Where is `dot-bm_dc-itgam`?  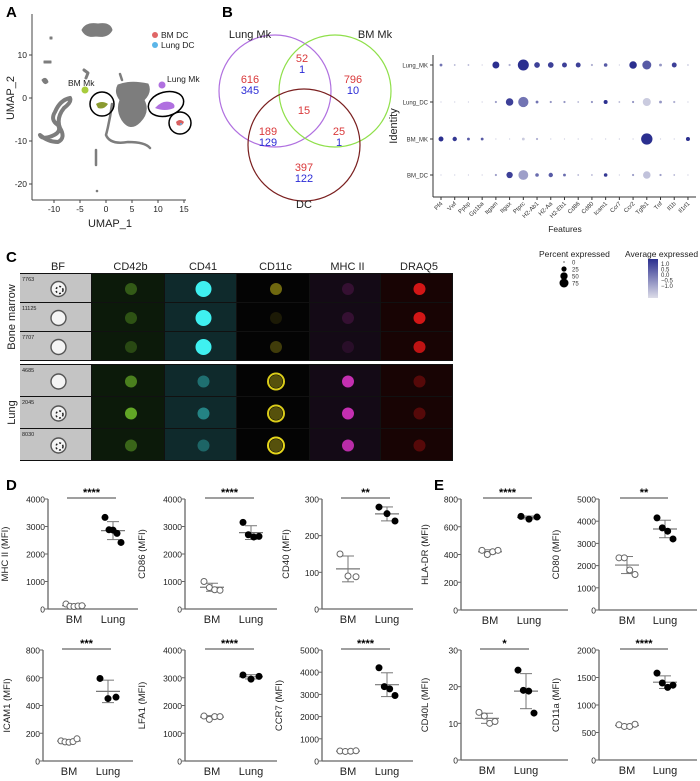 dot-bm_dc-itgam is located at coordinates (495, 175).